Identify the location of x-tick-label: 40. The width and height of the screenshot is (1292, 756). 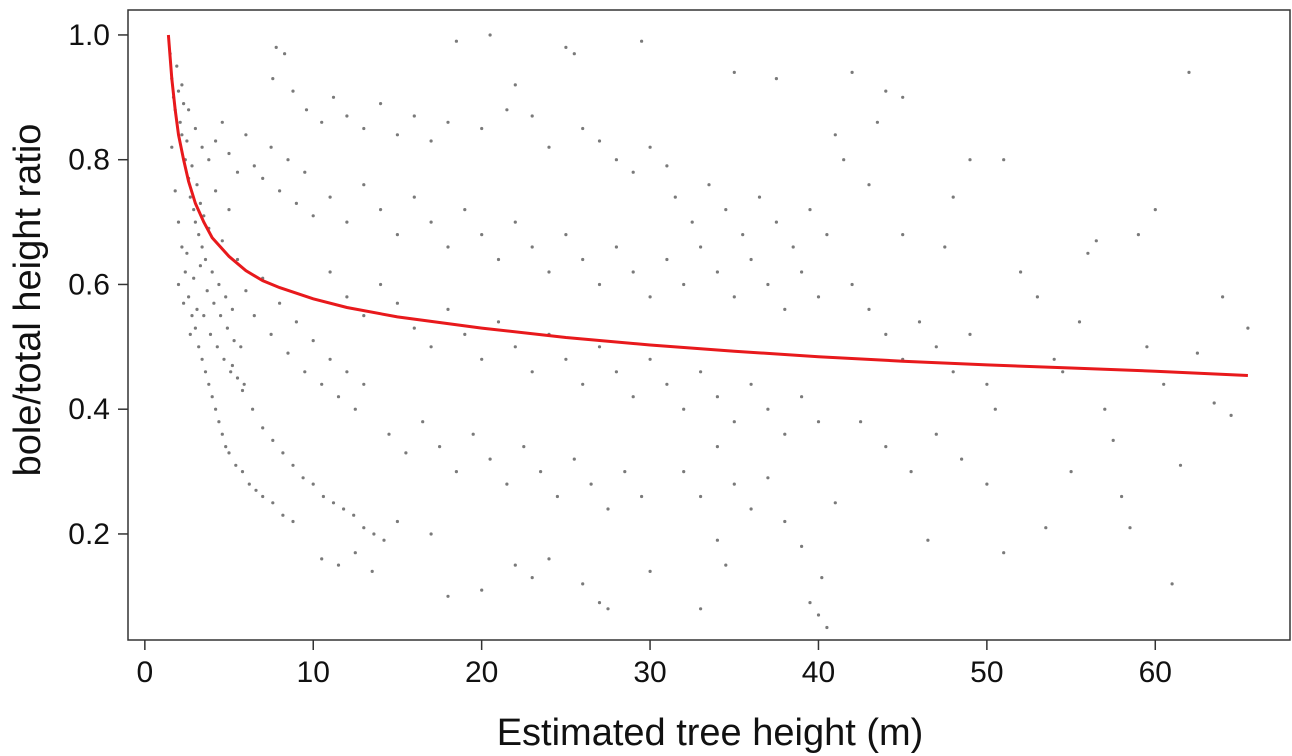
(818, 672).